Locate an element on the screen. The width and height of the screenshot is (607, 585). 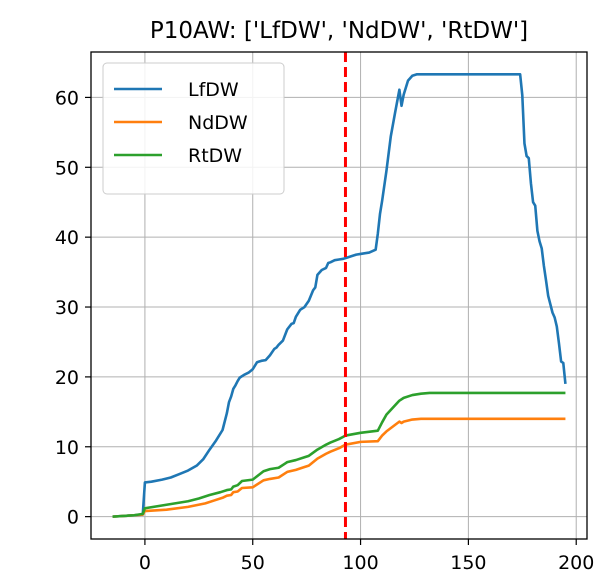
y-tick-label: 40 is located at coordinates (67, 238).